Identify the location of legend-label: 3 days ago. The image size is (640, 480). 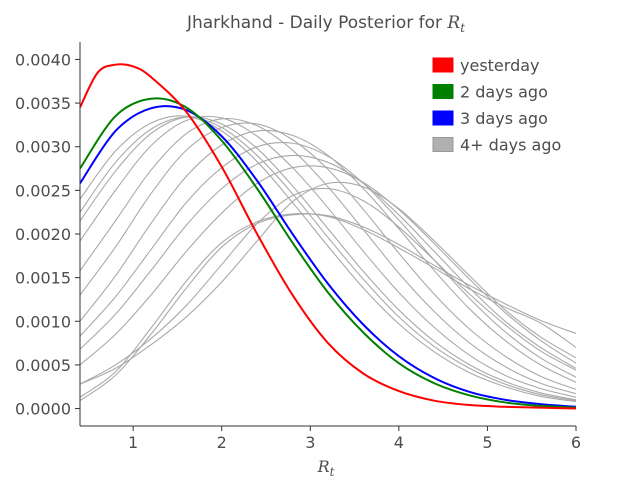
(504, 118).